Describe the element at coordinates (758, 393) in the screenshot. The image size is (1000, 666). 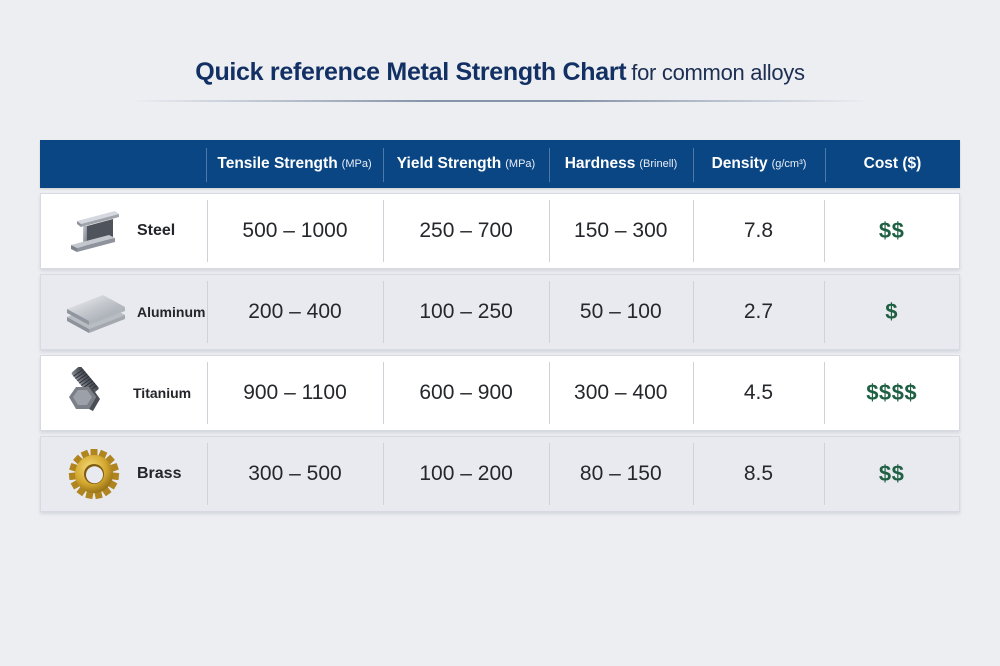
I see `density-value: 4.5` at that location.